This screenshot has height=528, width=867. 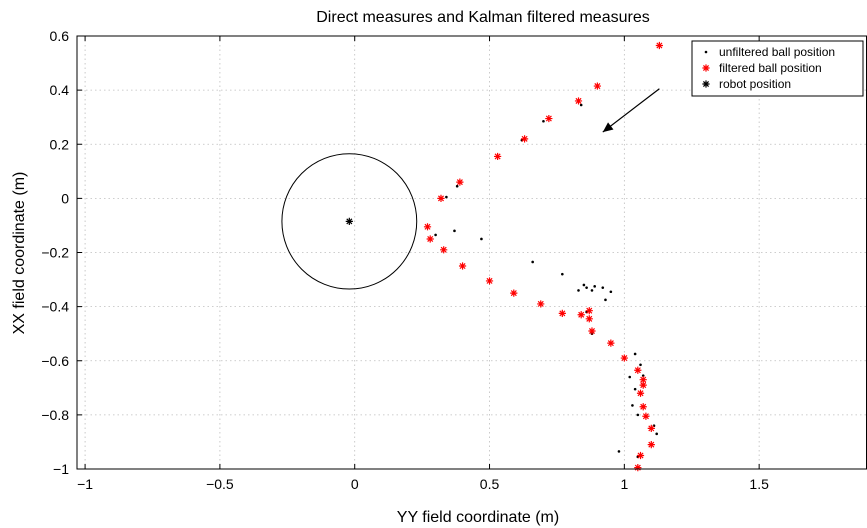 What do you see at coordinates (478, 517) in the screenshot?
I see `x-axis-title: YY field coordinate (m)` at bounding box center [478, 517].